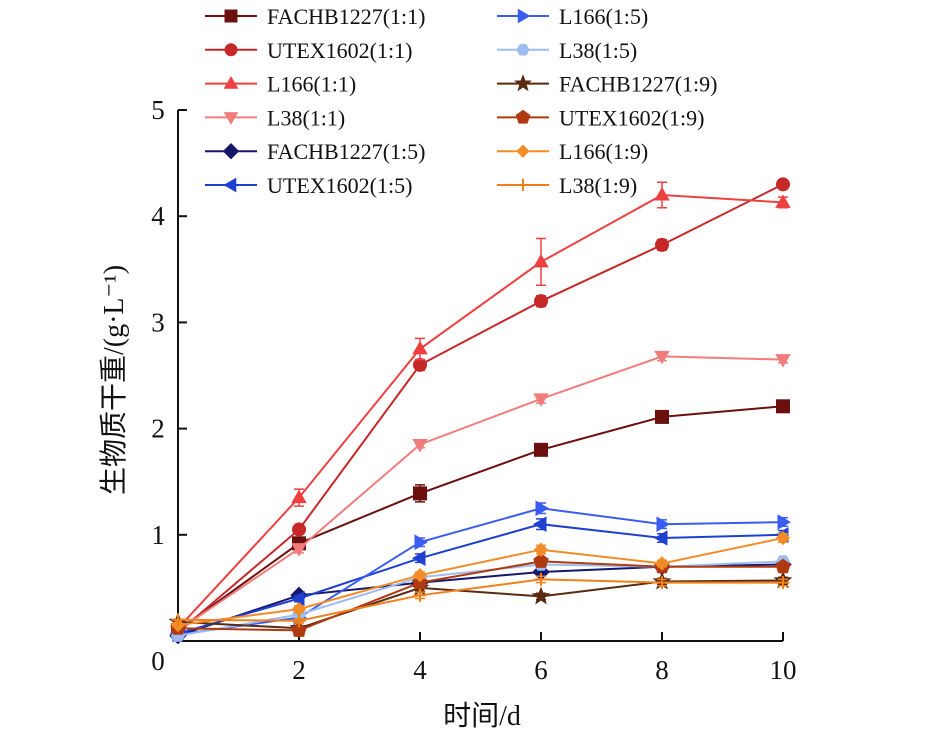 This screenshot has width=945, height=738. Describe the element at coordinates (631, 117) in the screenshot. I see `legend-label: UTEX1602(1:9)` at that location.